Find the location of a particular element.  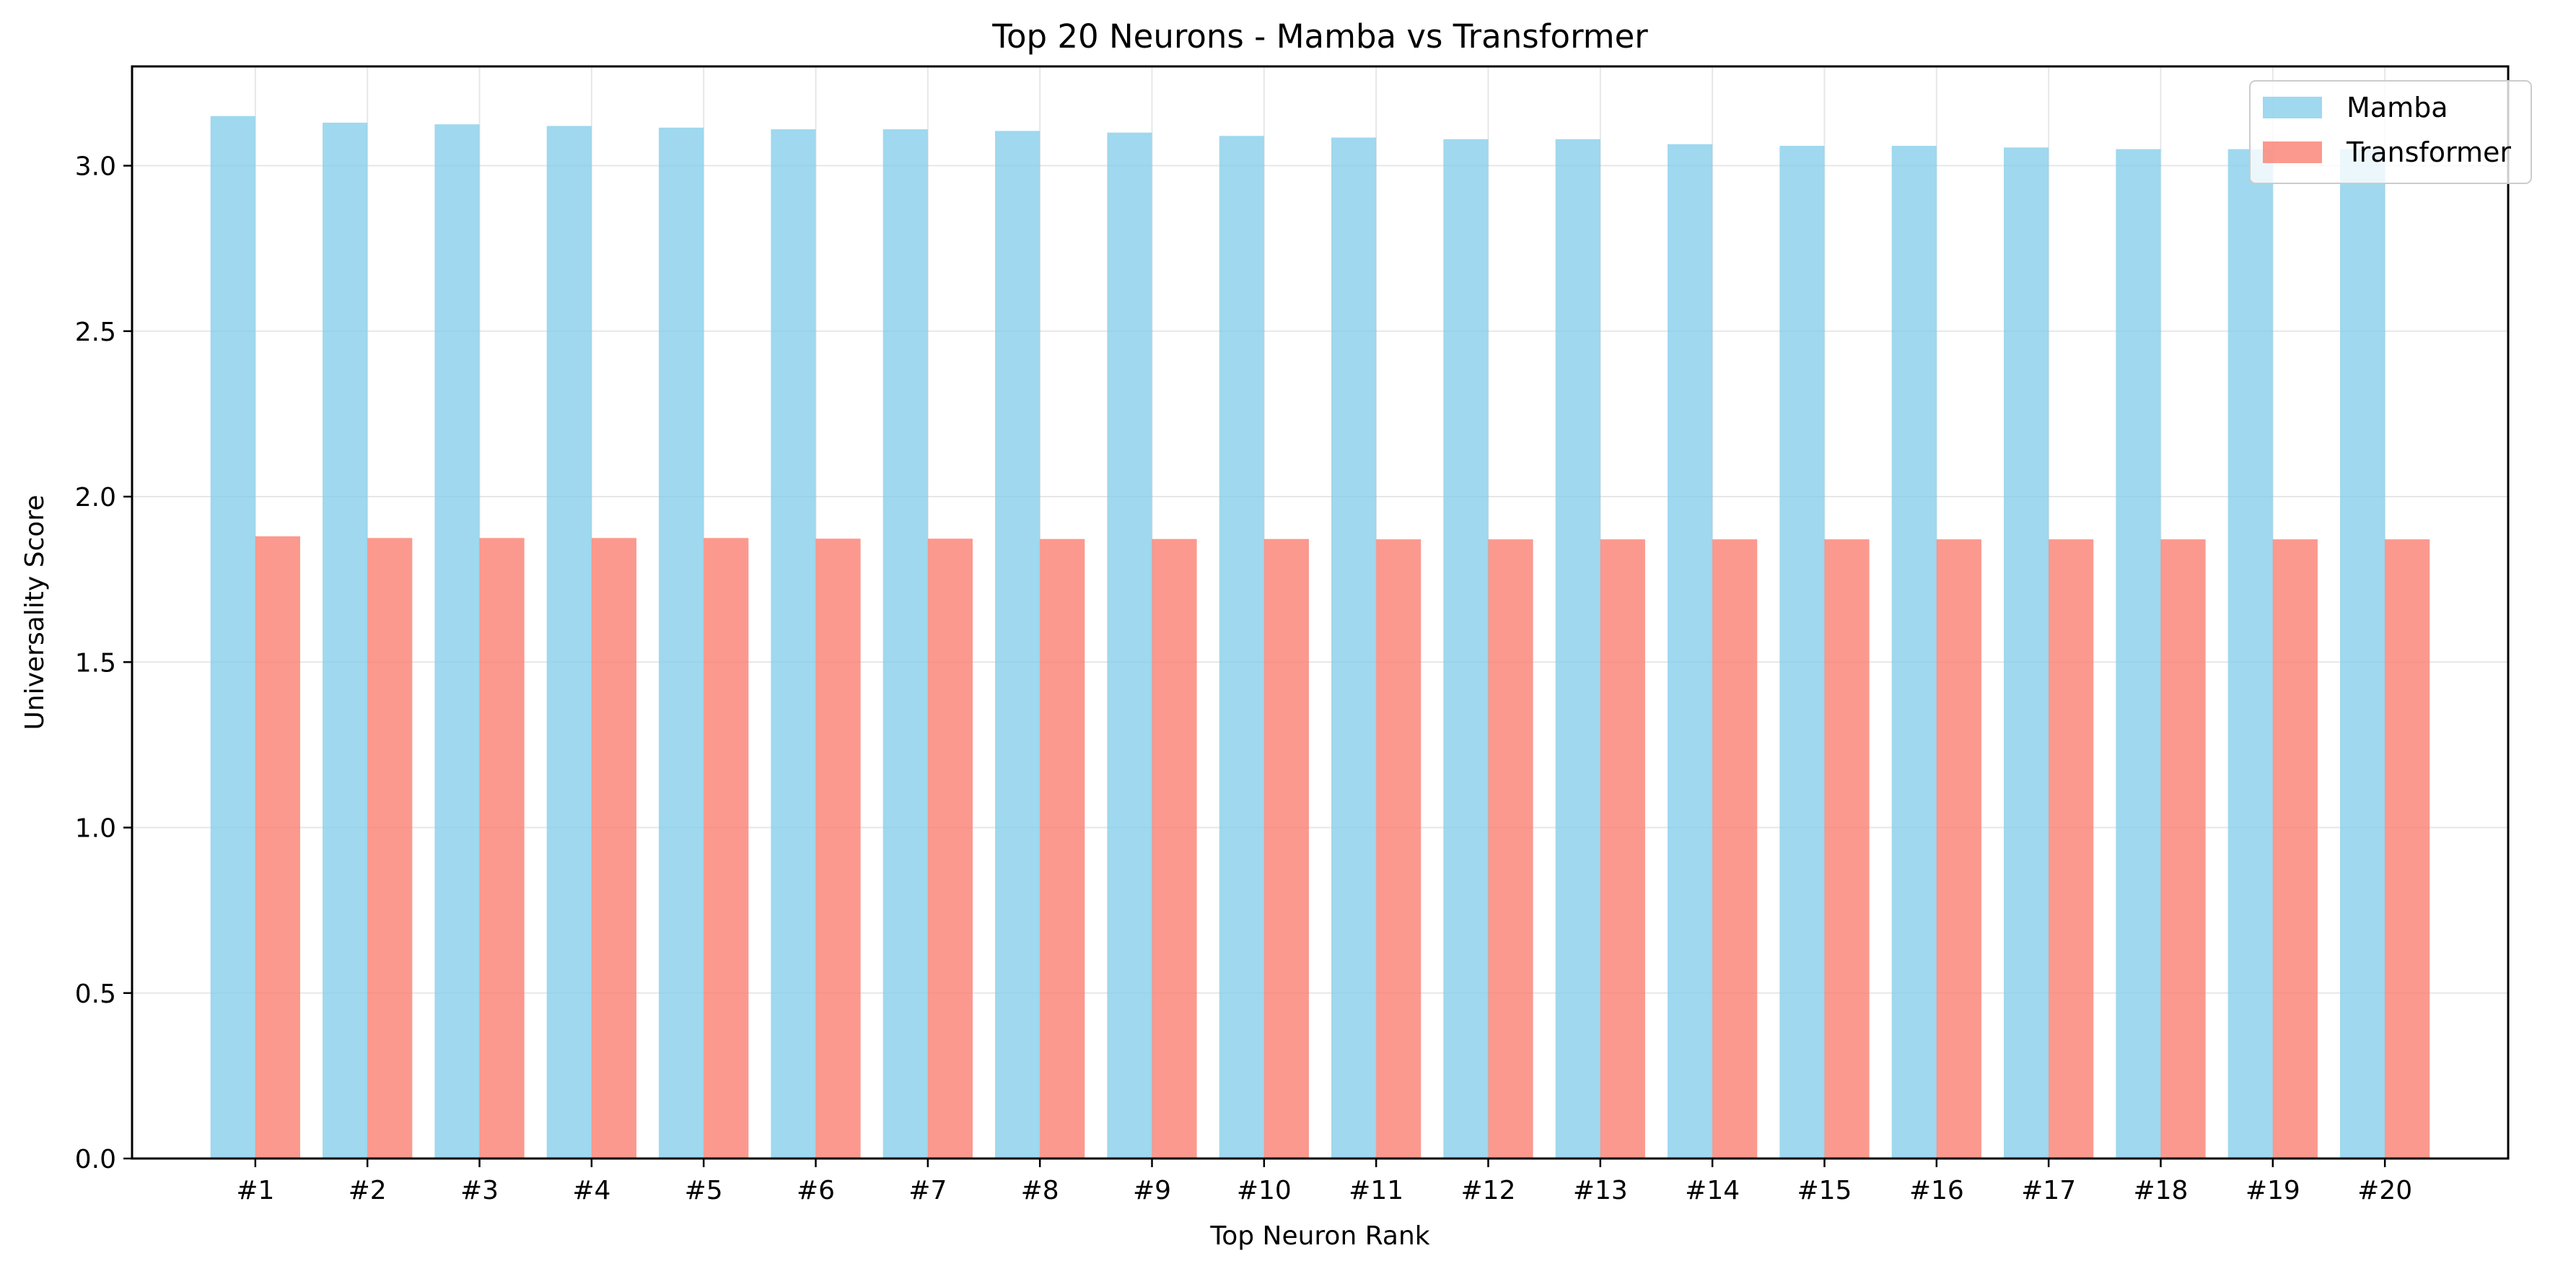

y-tick-label: 2.5 is located at coordinates (95, 332).